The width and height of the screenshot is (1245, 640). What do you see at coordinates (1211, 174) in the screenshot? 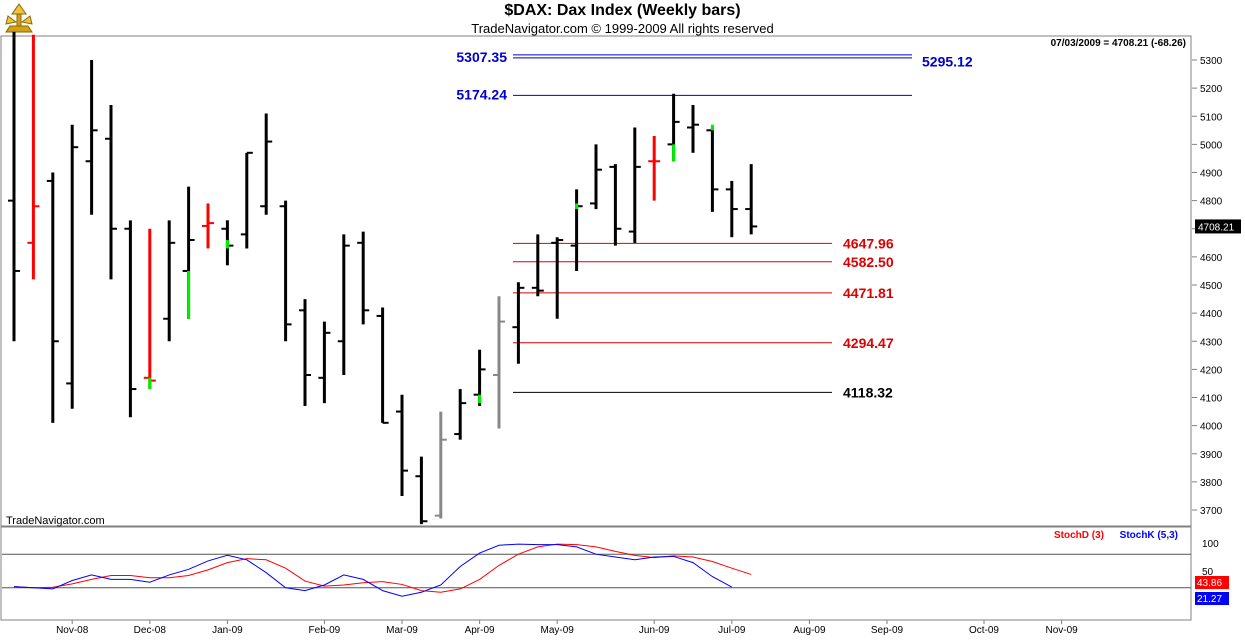
I see `price-axis-tick-label: 4900` at bounding box center [1211, 174].